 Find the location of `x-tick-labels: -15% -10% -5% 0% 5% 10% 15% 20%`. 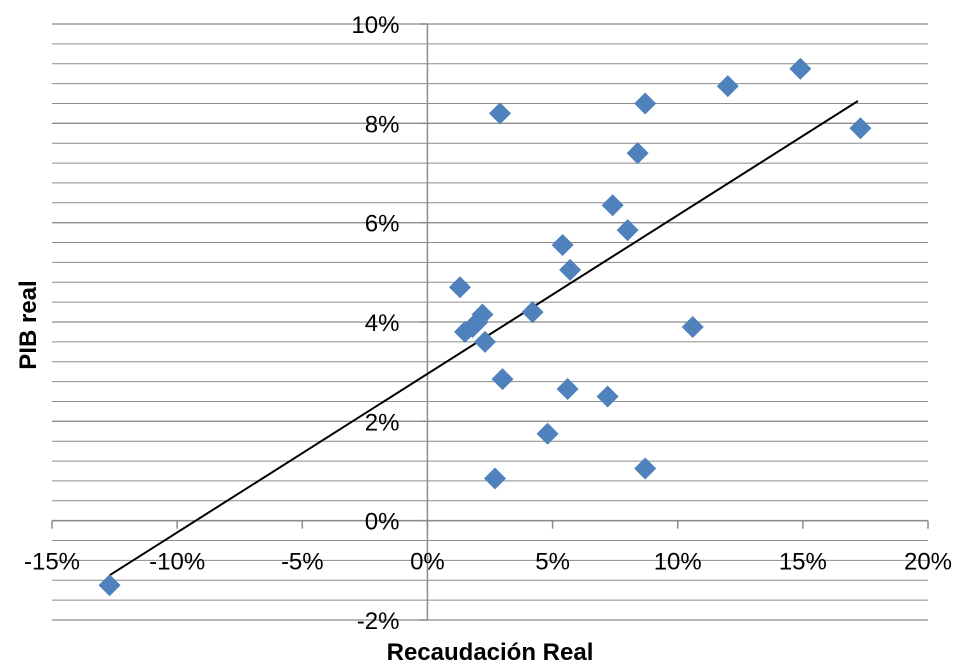

x-tick-labels: -15% -10% -5% 0% 5% 10% 15% 20% is located at coordinates (488, 562).